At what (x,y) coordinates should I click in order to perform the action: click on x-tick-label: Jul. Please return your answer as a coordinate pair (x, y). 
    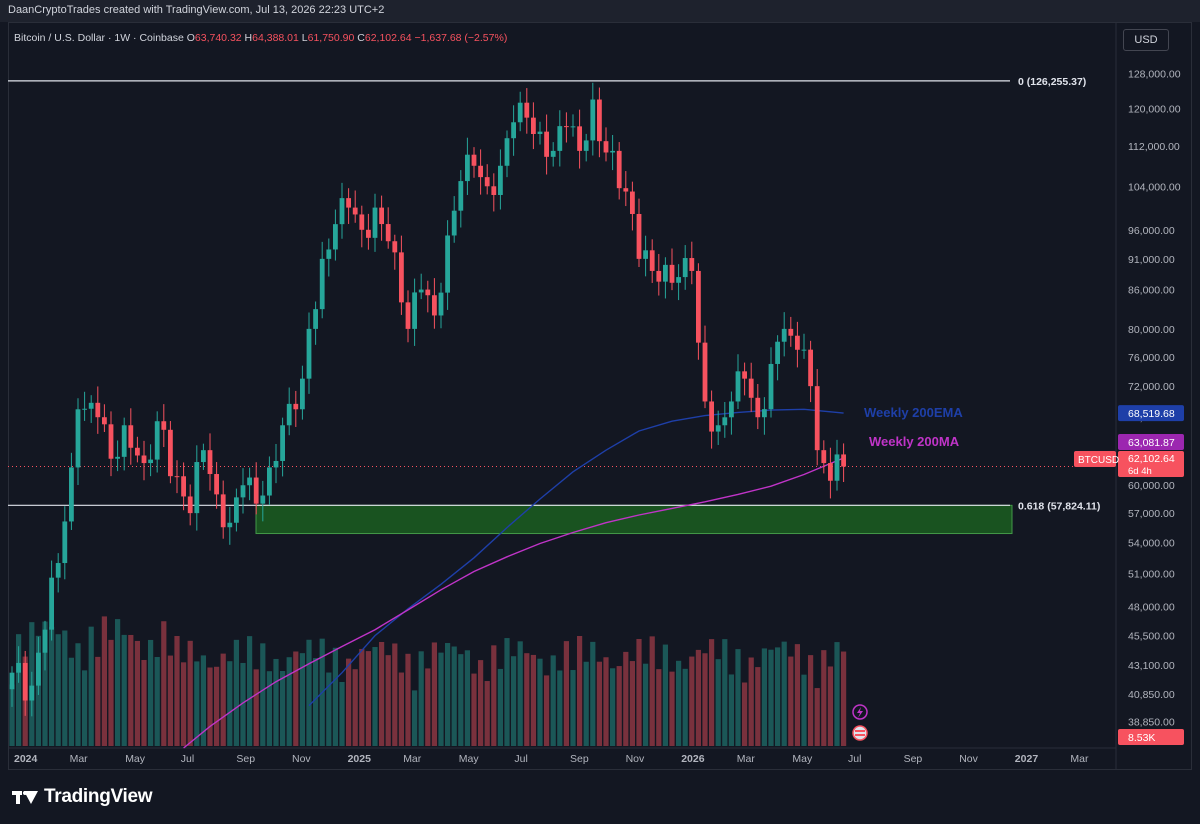
    Looking at the image, I should click on (187, 759).